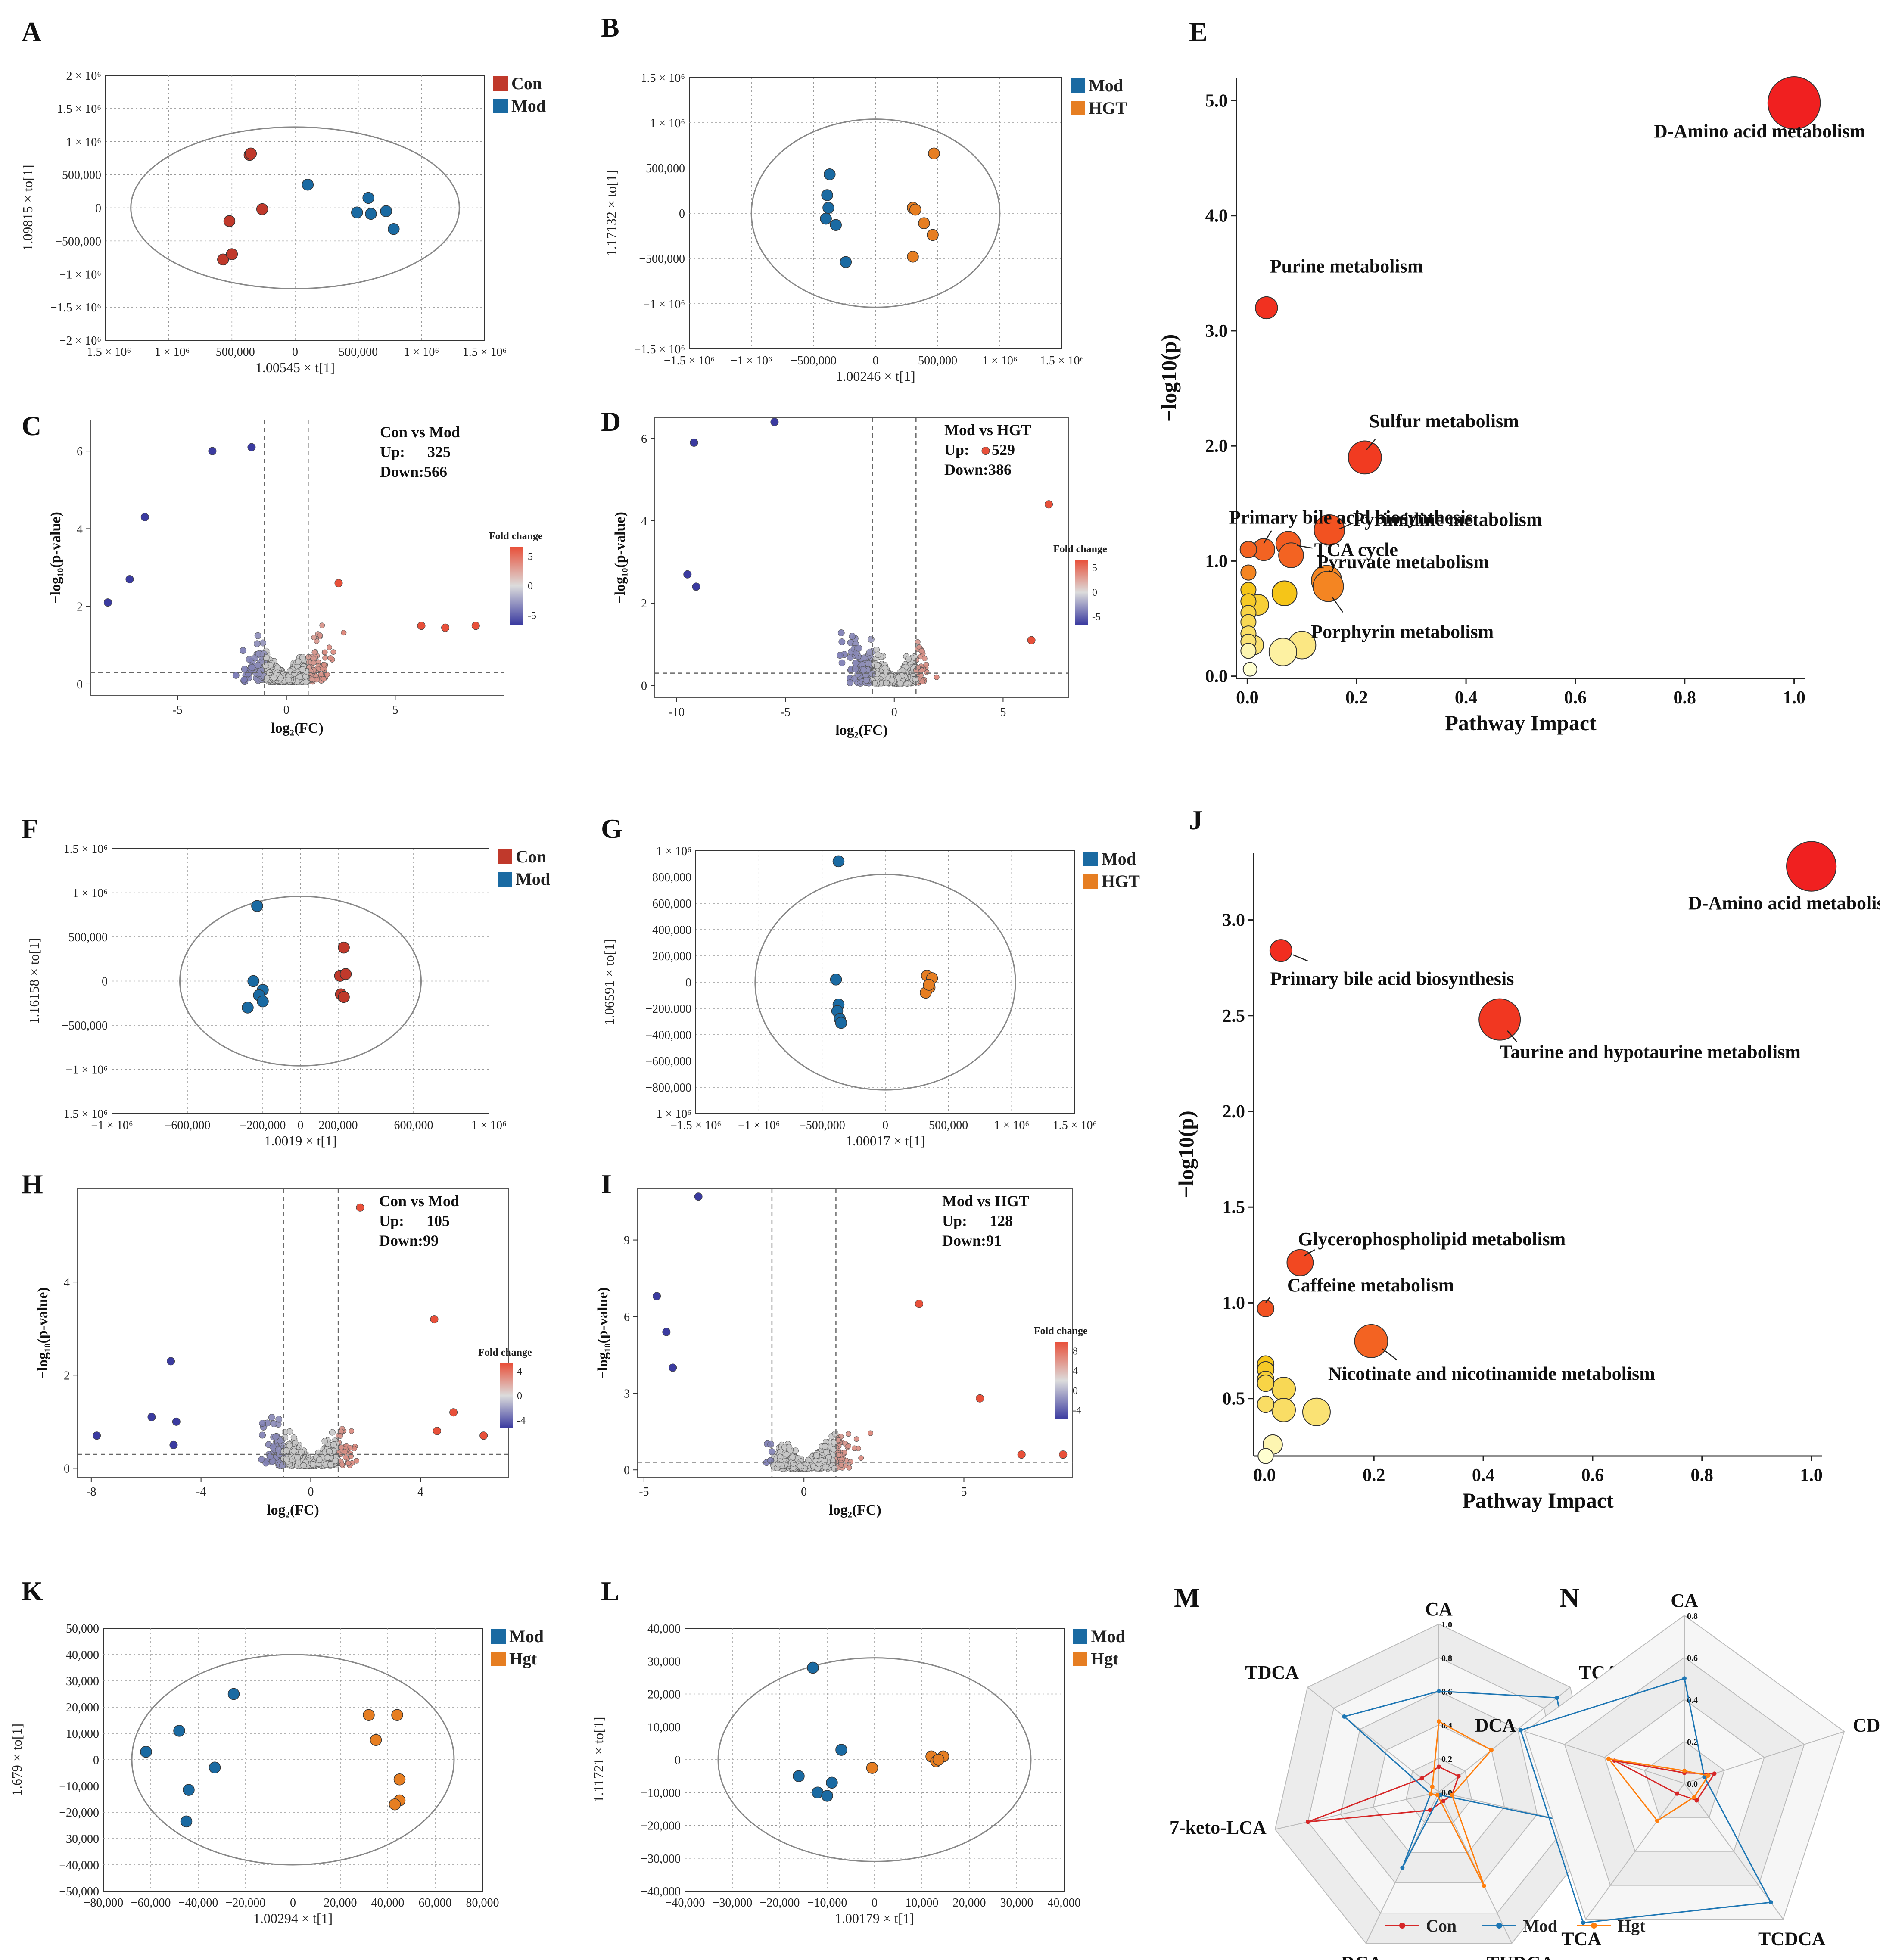  Describe the element at coordinates (435, 1903) in the screenshot. I see `x-tick-label: 60,000` at that location.